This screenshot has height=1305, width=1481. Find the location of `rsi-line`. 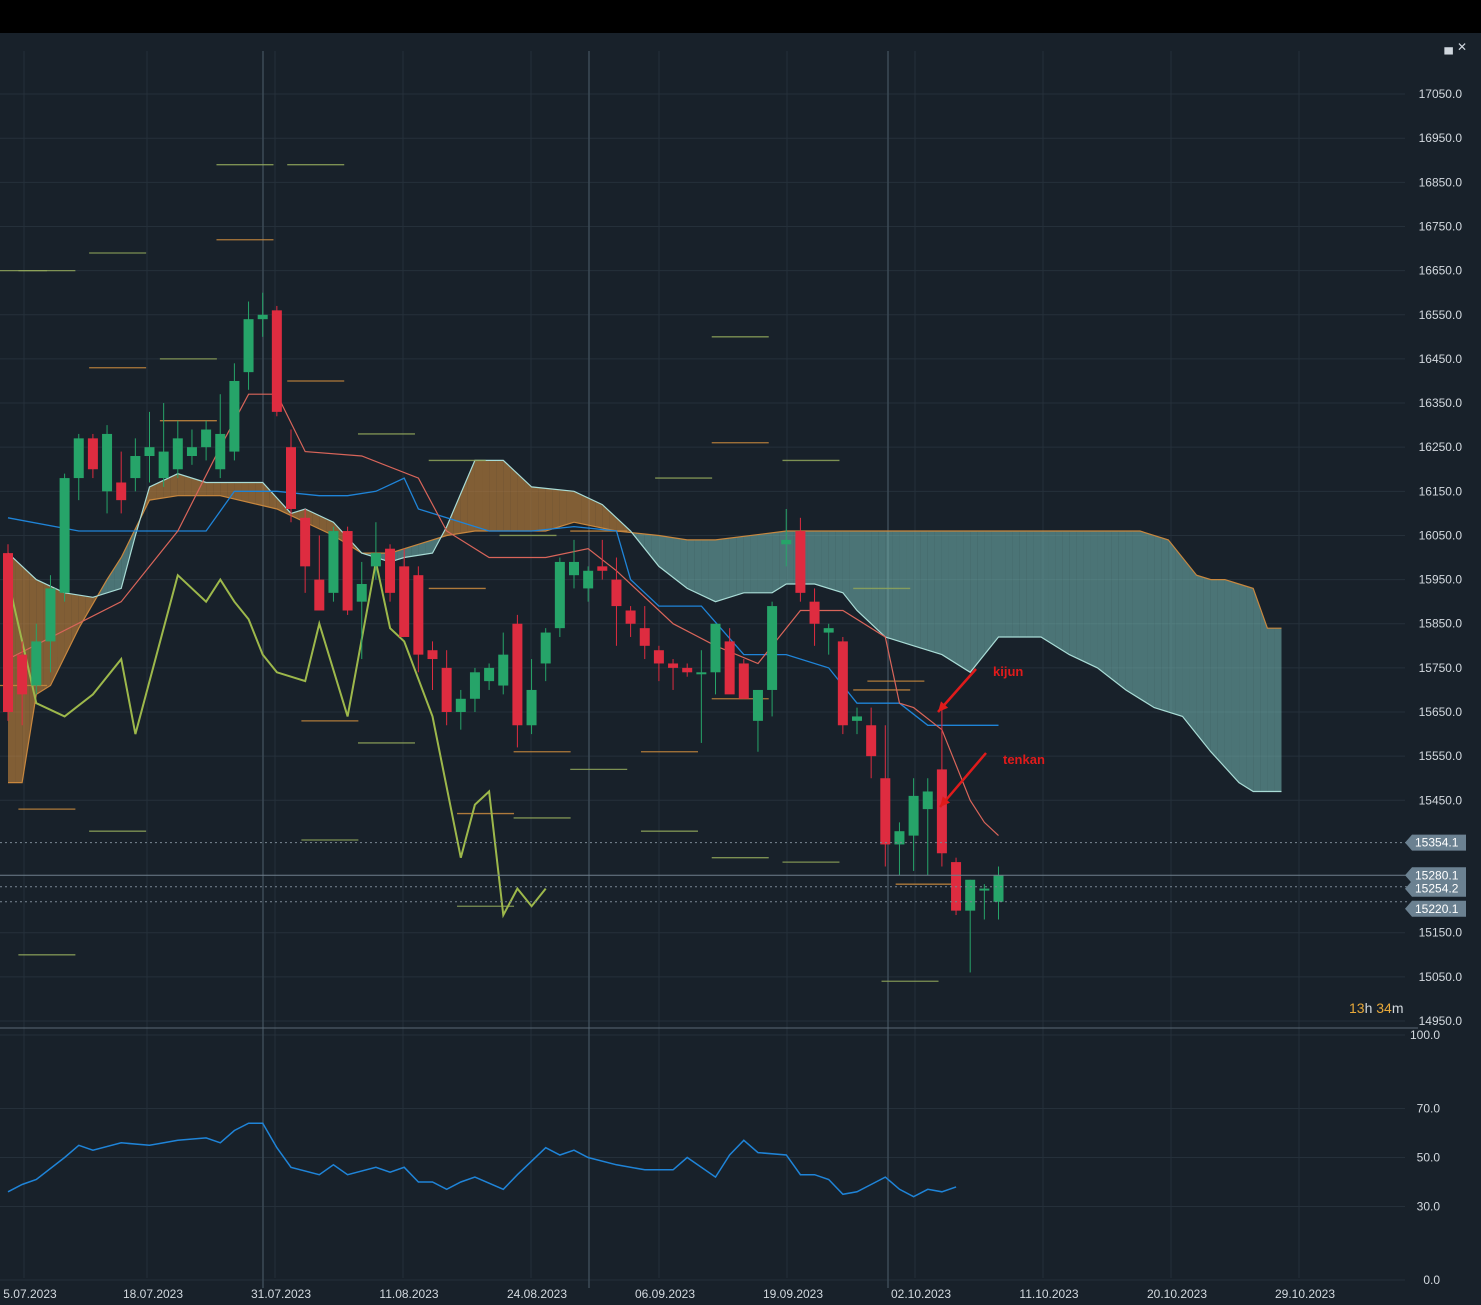

rsi-line is located at coordinates (482, 1160).